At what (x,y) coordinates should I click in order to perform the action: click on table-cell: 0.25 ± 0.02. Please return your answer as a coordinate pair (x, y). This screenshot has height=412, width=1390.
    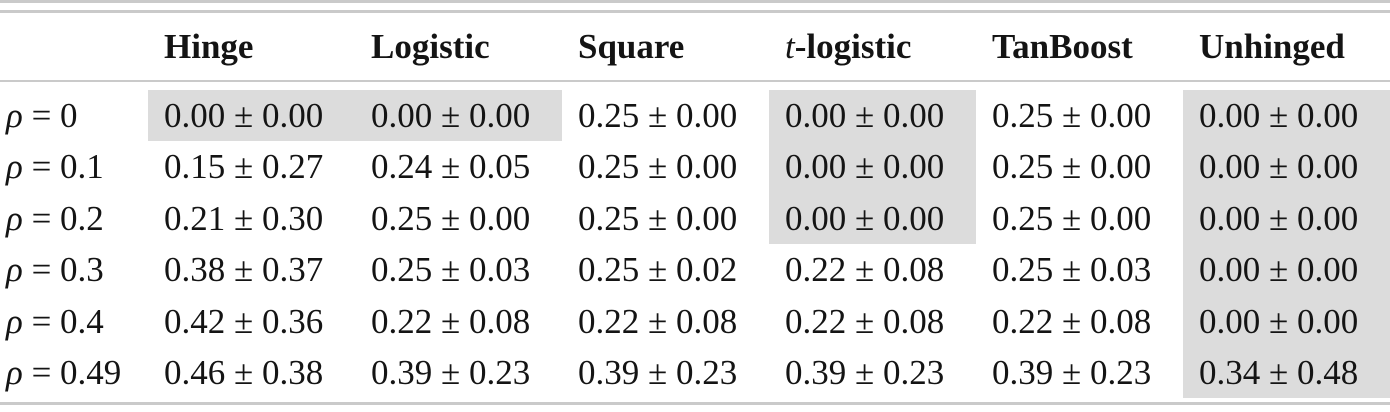
    Looking at the image, I should click on (658, 270).